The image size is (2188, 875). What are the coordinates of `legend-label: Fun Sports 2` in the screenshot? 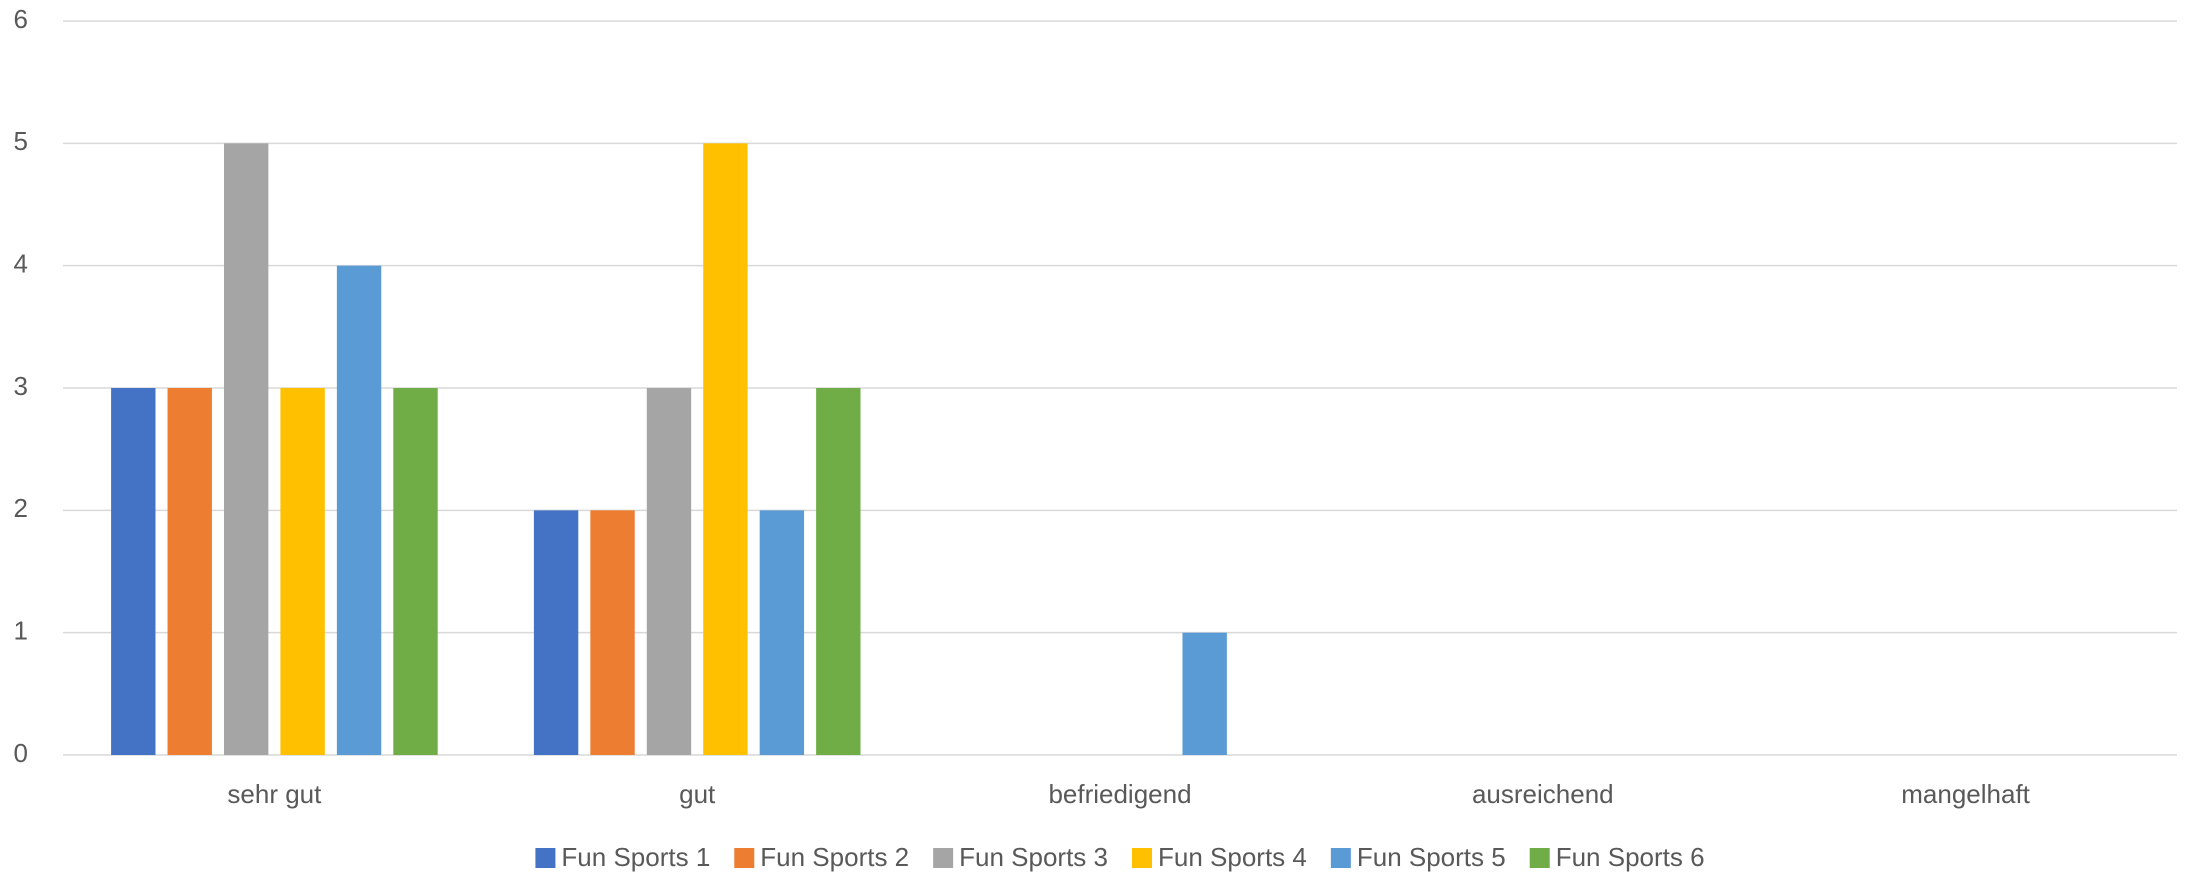 It's located at (834, 857).